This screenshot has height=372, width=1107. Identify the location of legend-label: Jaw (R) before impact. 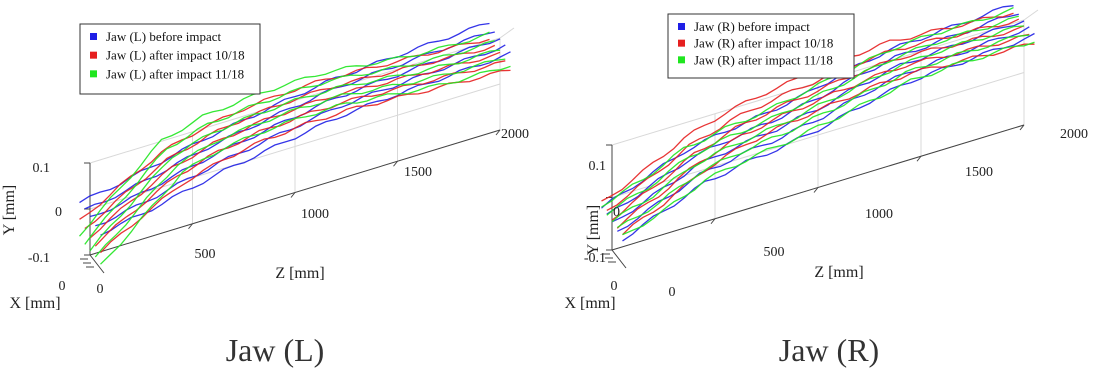
(752, 26).